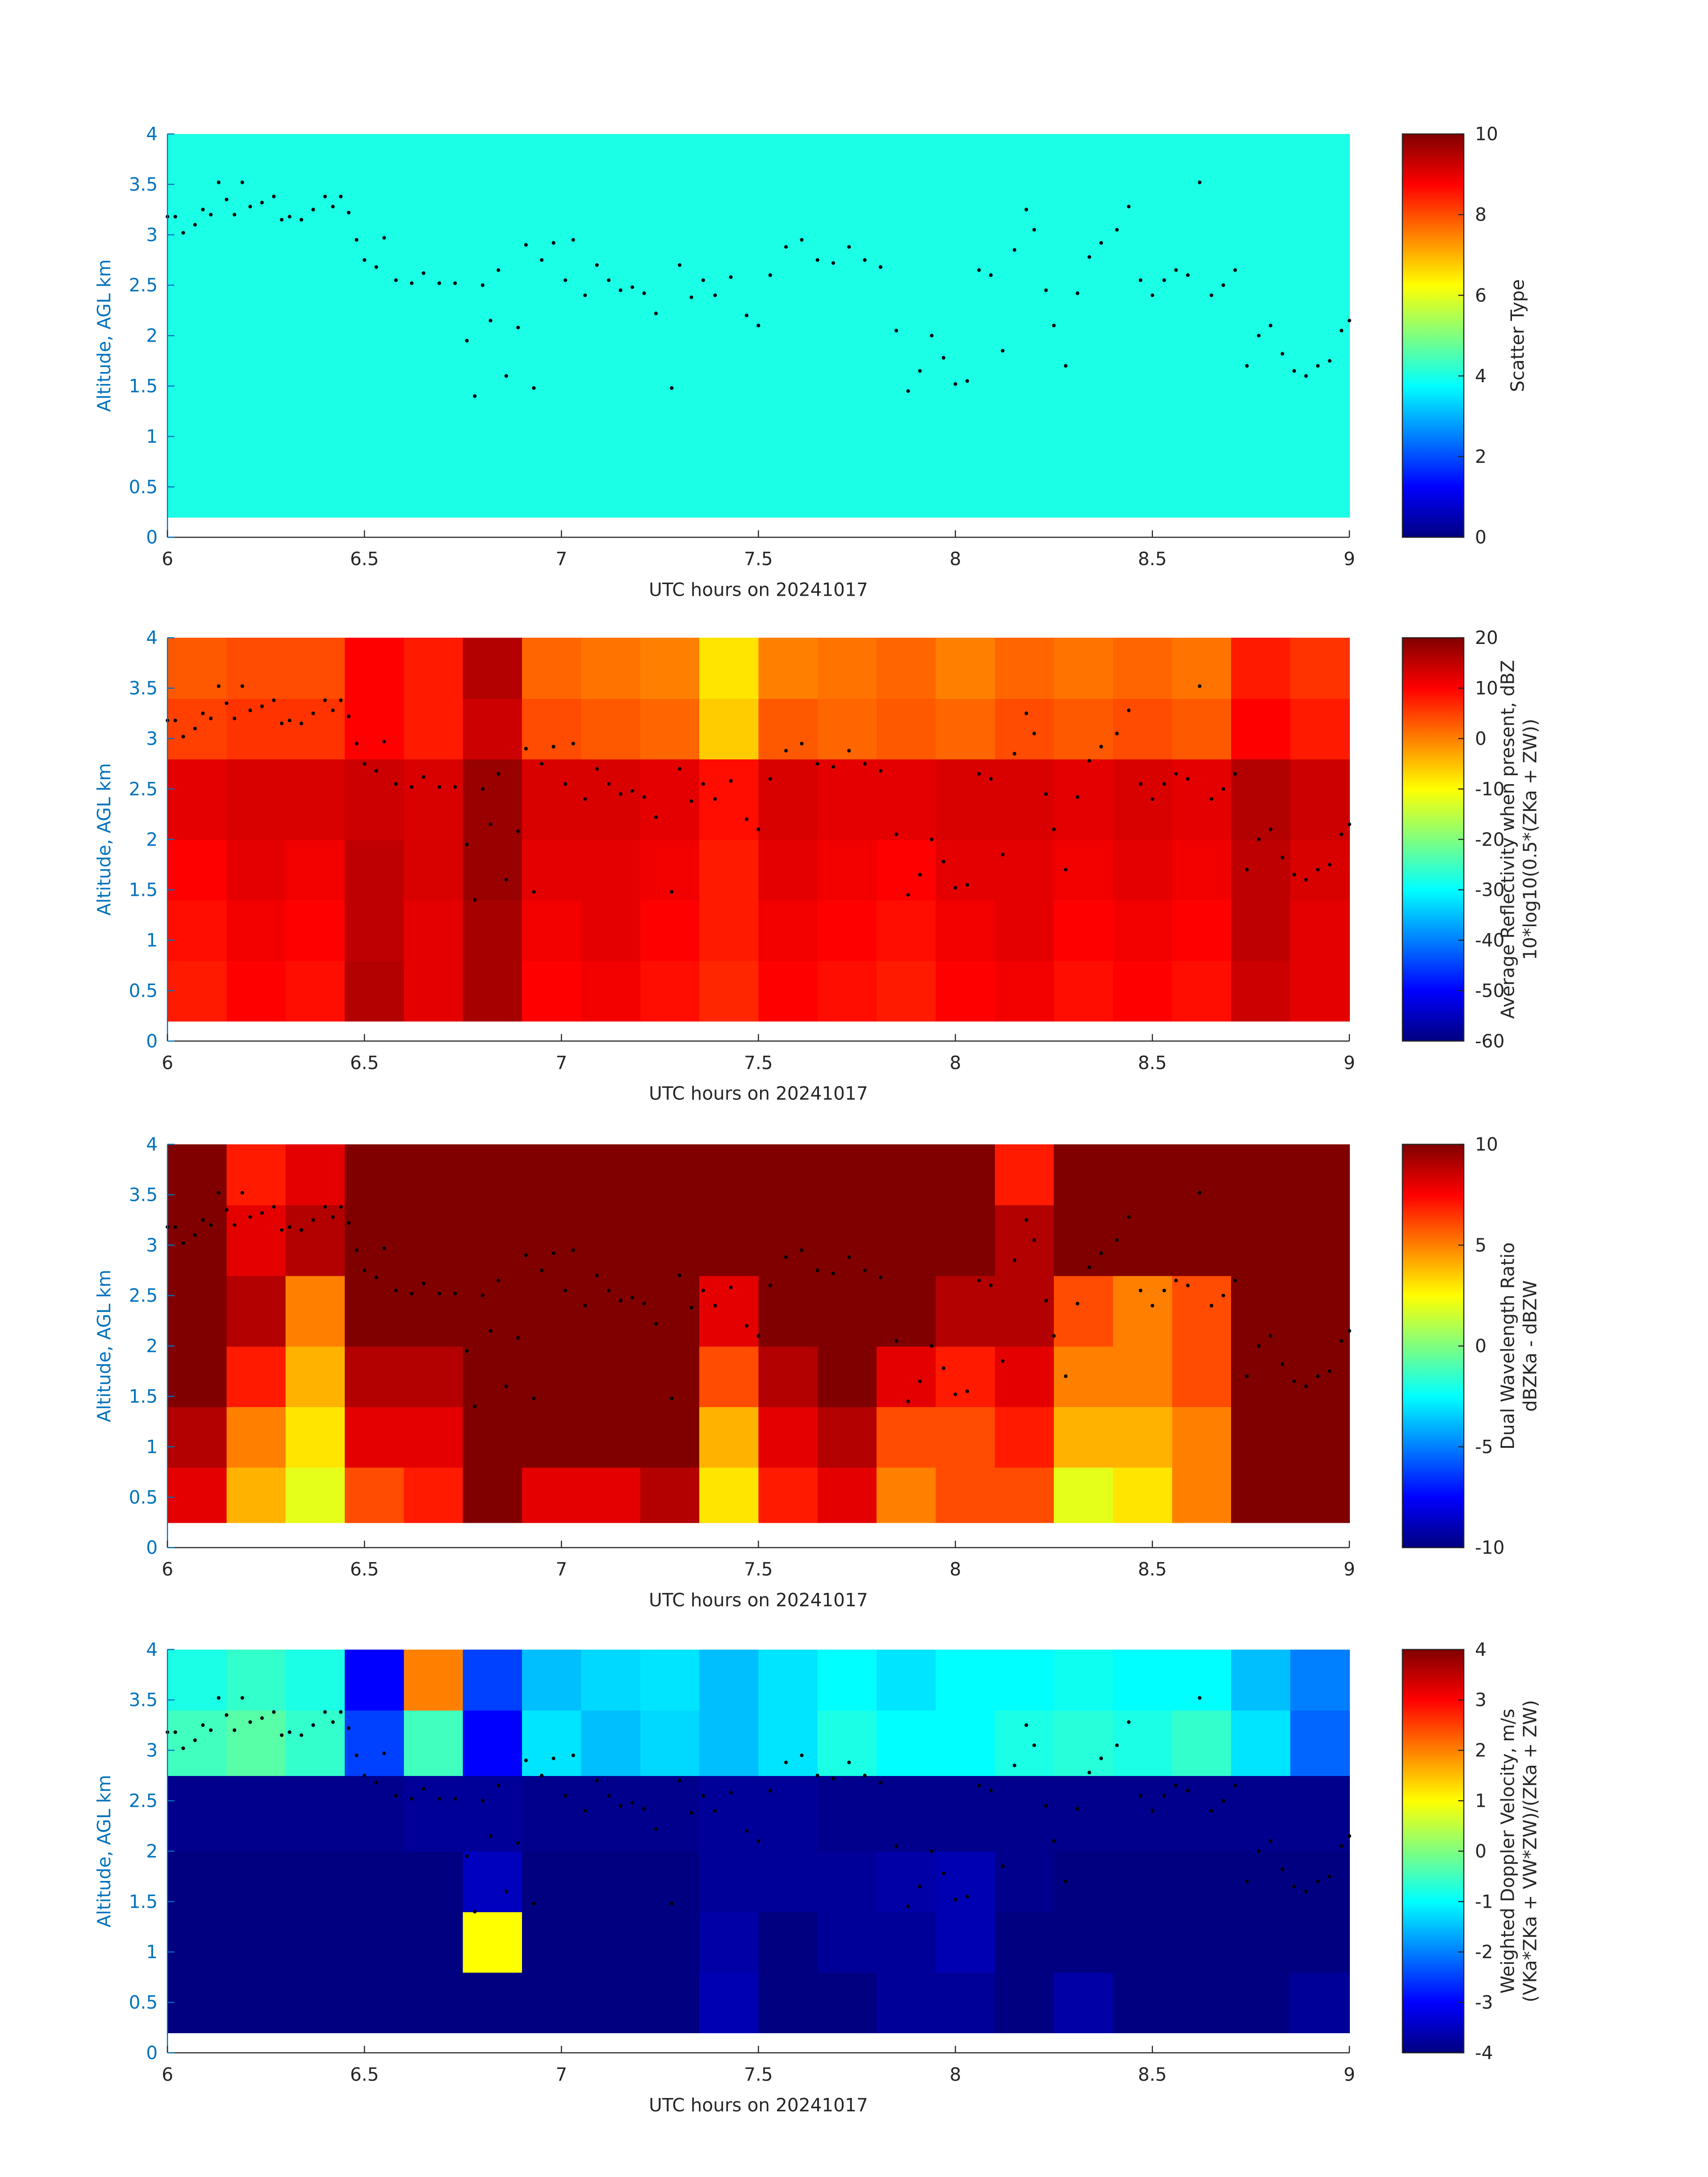 This screenshot has height=2177, width=1708. Describe the element at coordinates (364, 2074) in the screenshot. I see `x-tick-label: 6.5` at that location.